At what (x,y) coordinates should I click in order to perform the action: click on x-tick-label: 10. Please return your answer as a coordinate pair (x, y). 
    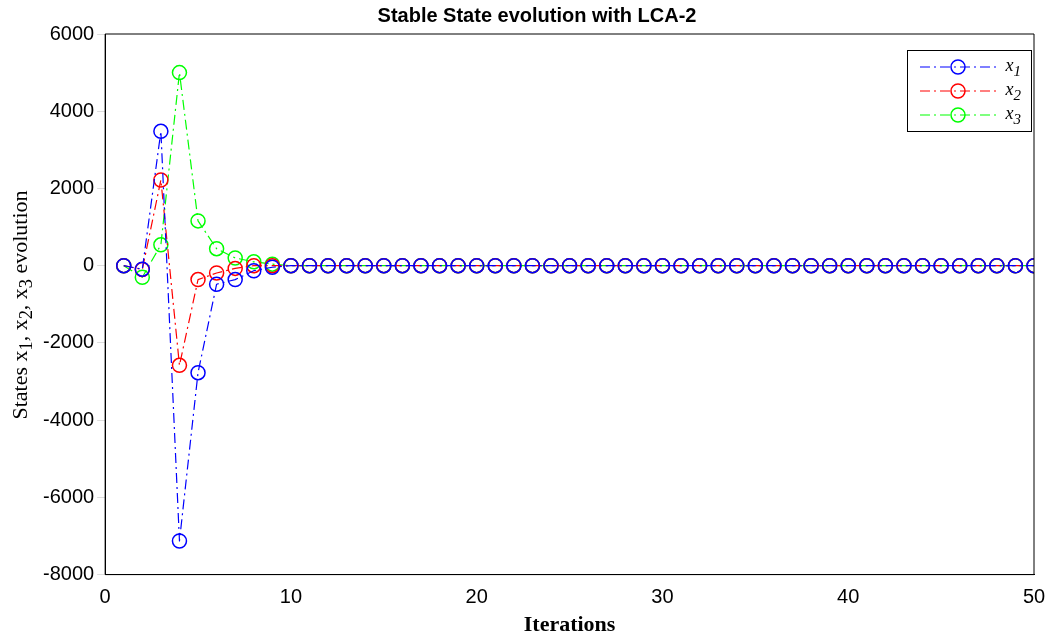
    Looking at the image, I should click on (291, 596).